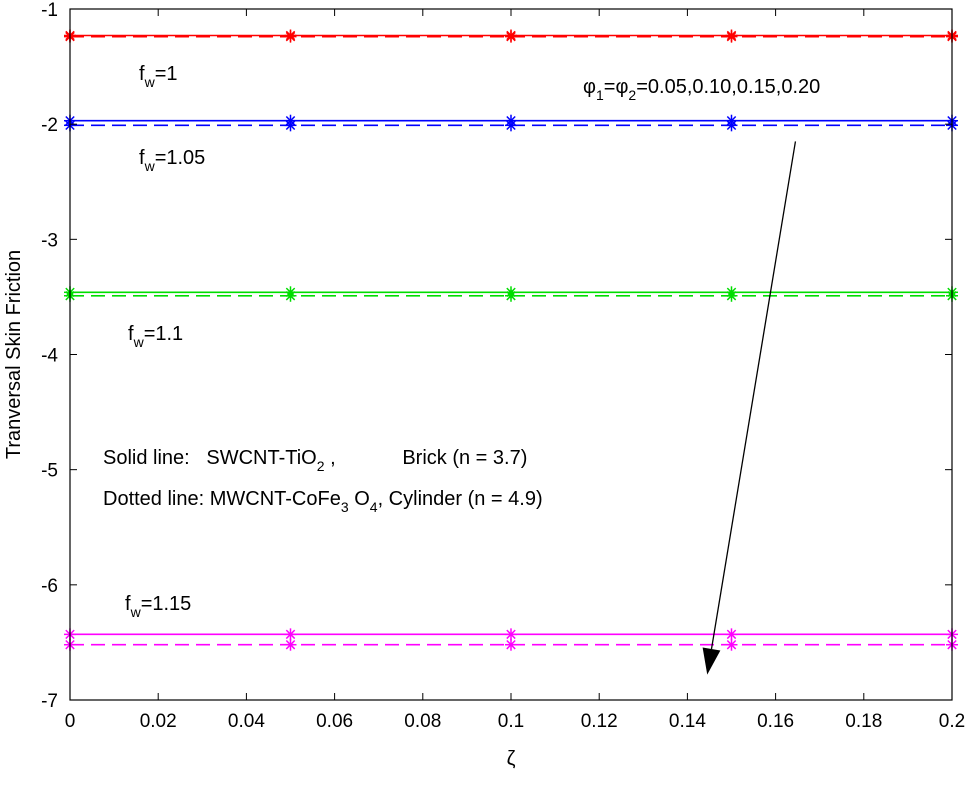 This screenshot has height=785, width=968. What do you see at coordinates (49, 586) in the screenshot?
I see `y-tick-label: -6` at bounding box center [49, 586].